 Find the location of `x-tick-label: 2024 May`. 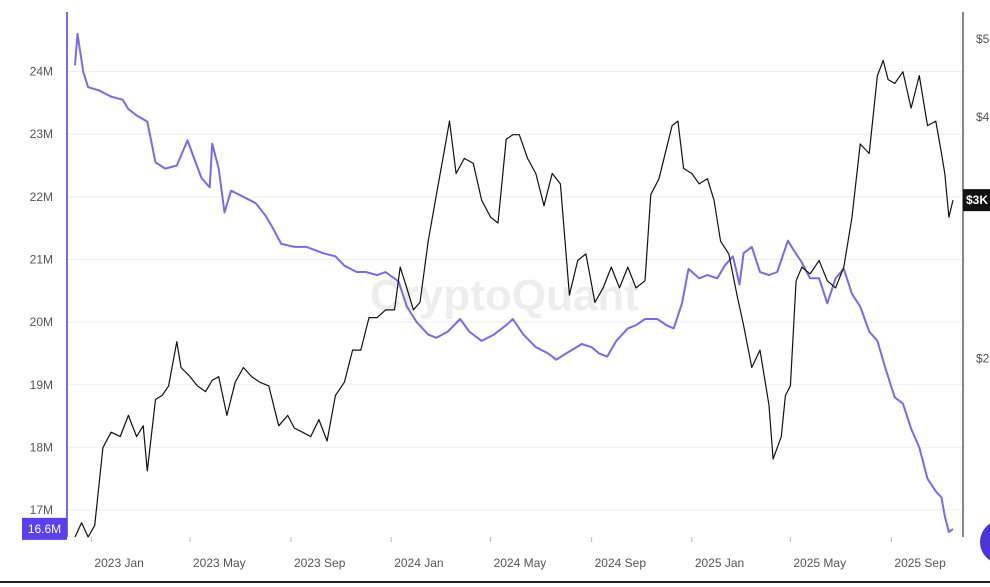

x-tick-label: 2024 May is located at coordinates (520, 563).